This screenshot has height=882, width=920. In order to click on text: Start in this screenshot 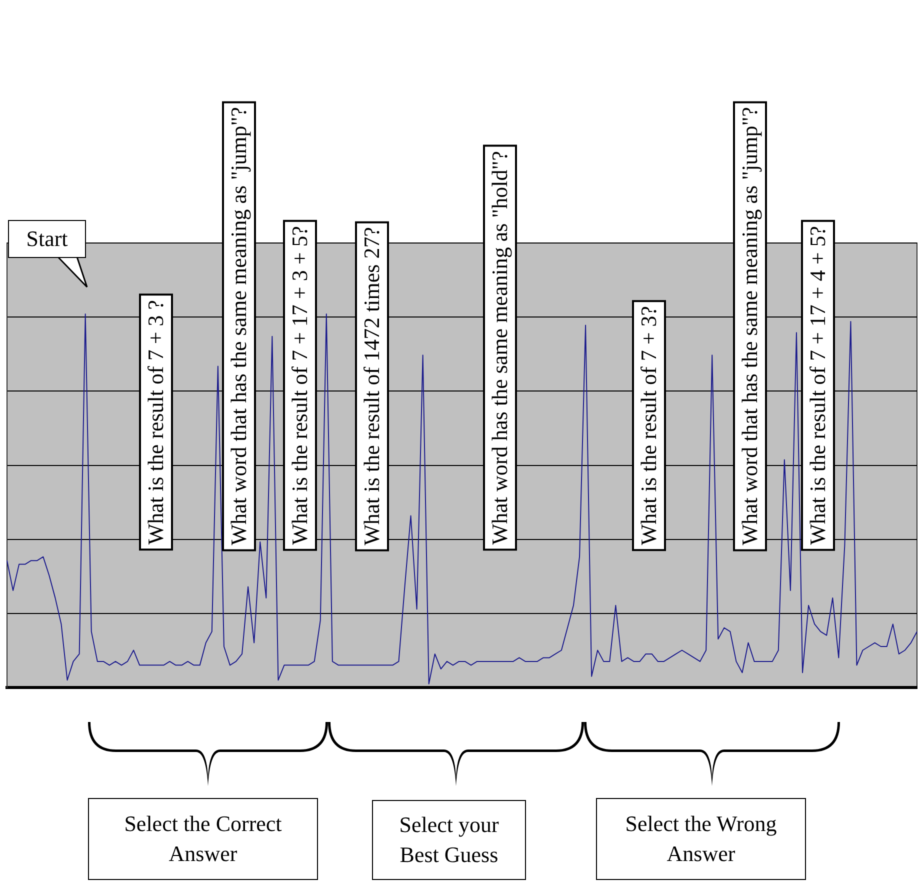, I will do `click(47, 239)`.